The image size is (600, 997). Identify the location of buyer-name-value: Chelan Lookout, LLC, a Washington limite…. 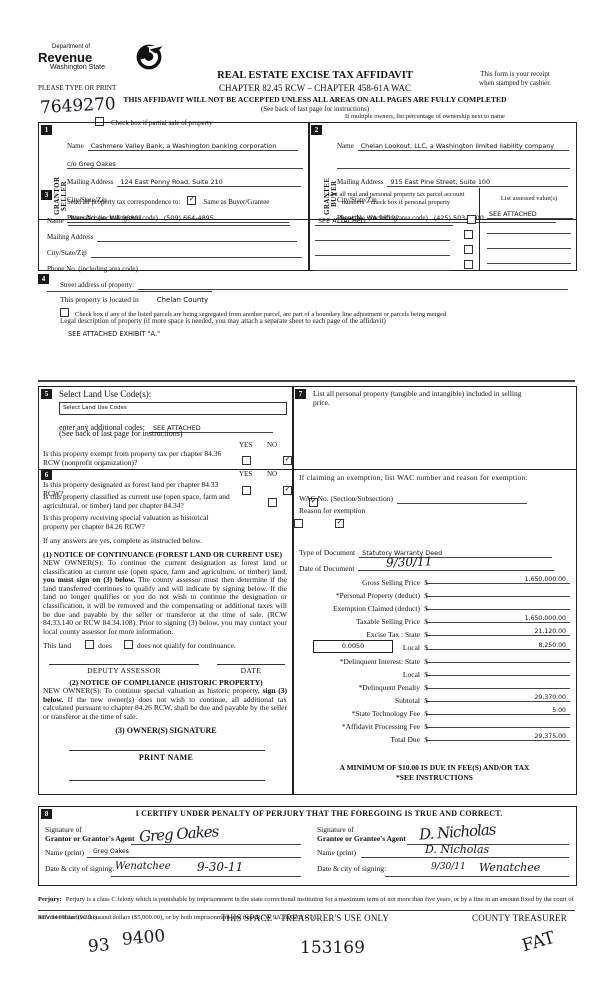
(463, 146).